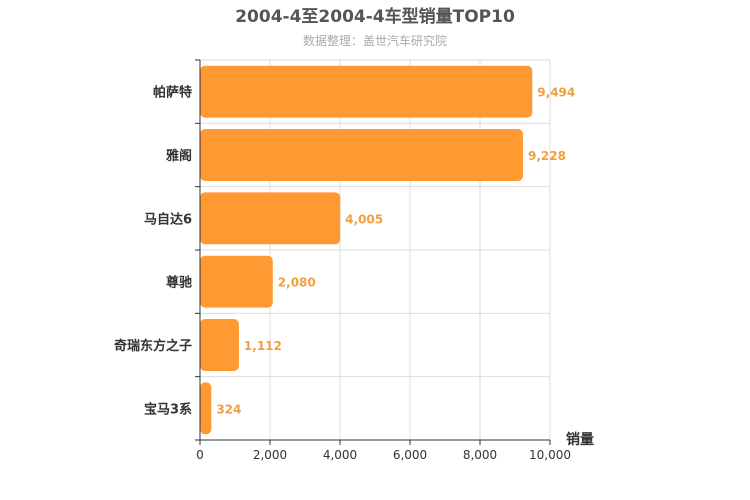 This screenshot has height=500, width=750. Describe the element at coordinates (580, 439) in the screenshot. I see `x-axis-title: 销量` at that location.